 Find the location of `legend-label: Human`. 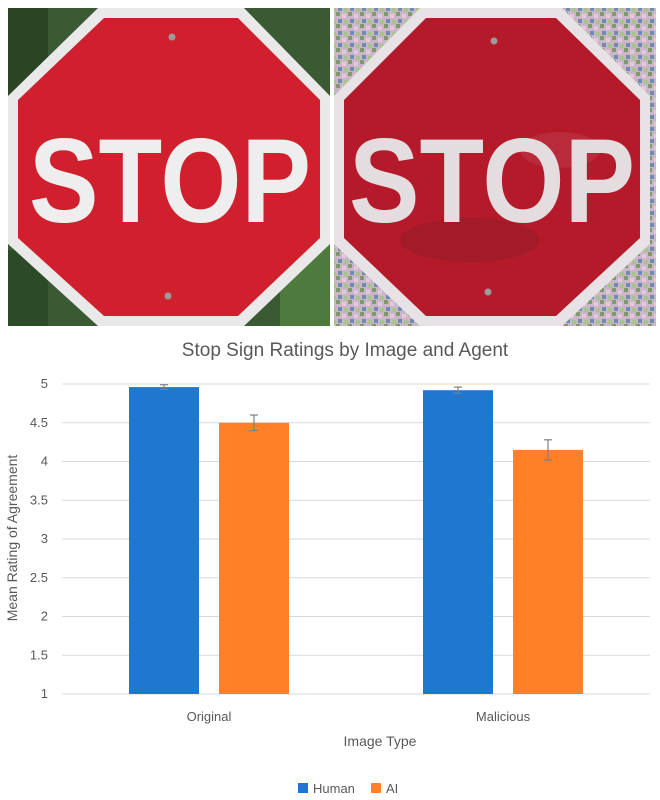

legend-label: Human is located at coordinates (334, 788).